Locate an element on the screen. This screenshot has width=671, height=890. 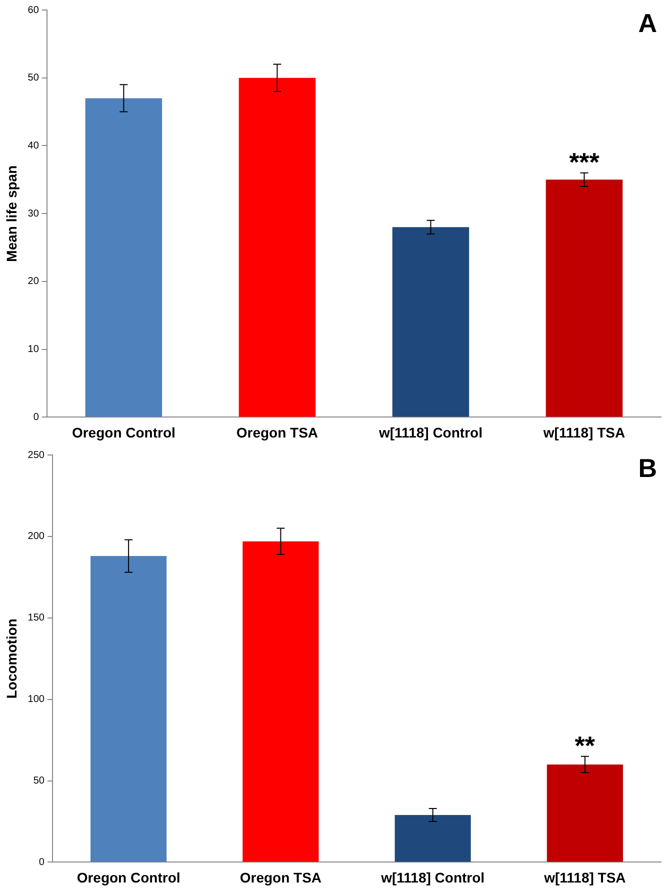
annotation: A is located at coordinates (648, 23).